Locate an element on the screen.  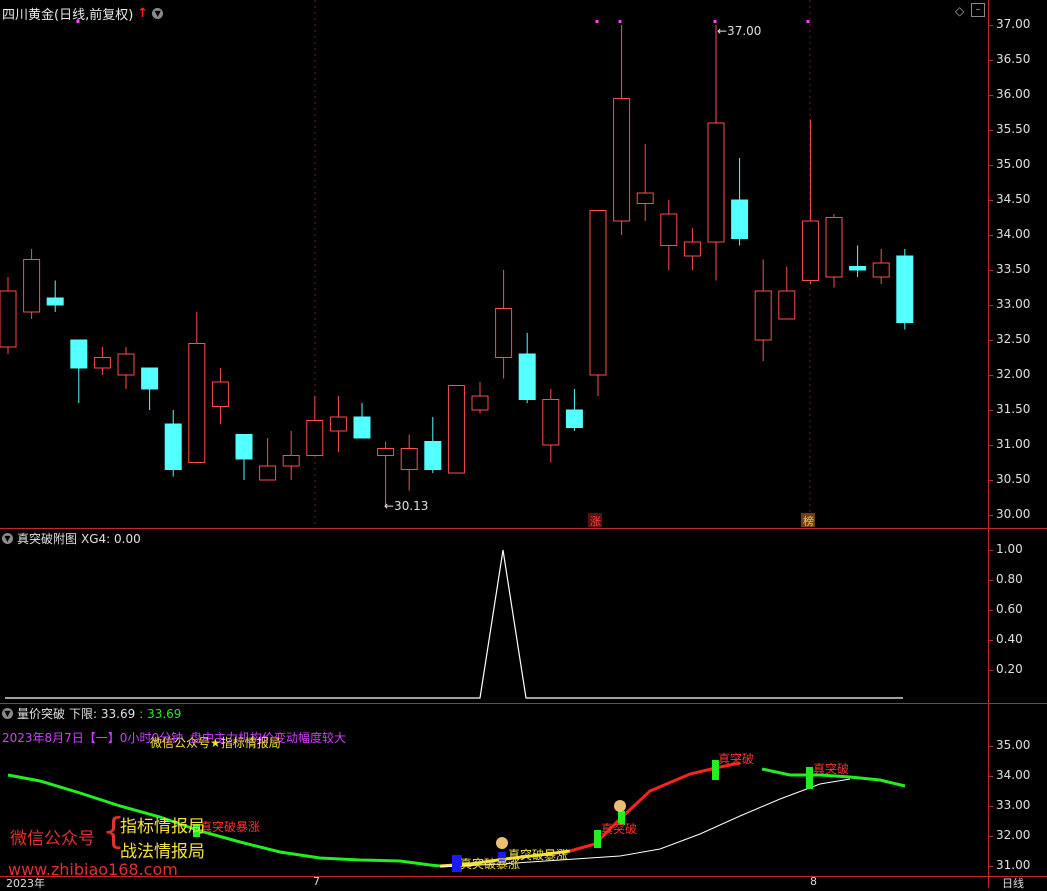
close-icon: – is located at coordinates (978, 10).